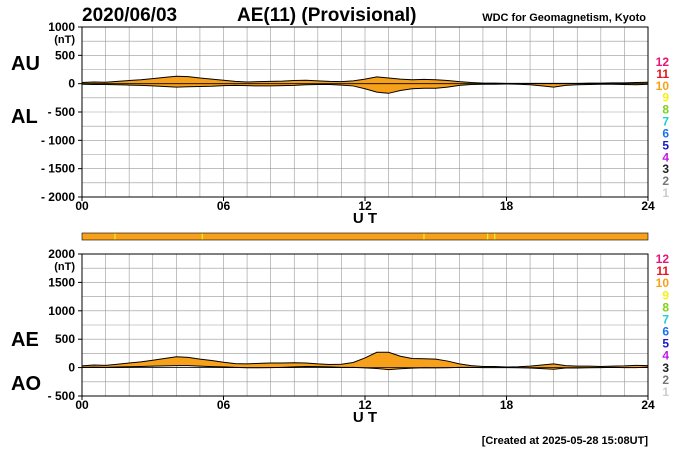 The width and height of the screenshot is (700, 450). I want to click on au-al-x-label: U T, so click(365, 218).